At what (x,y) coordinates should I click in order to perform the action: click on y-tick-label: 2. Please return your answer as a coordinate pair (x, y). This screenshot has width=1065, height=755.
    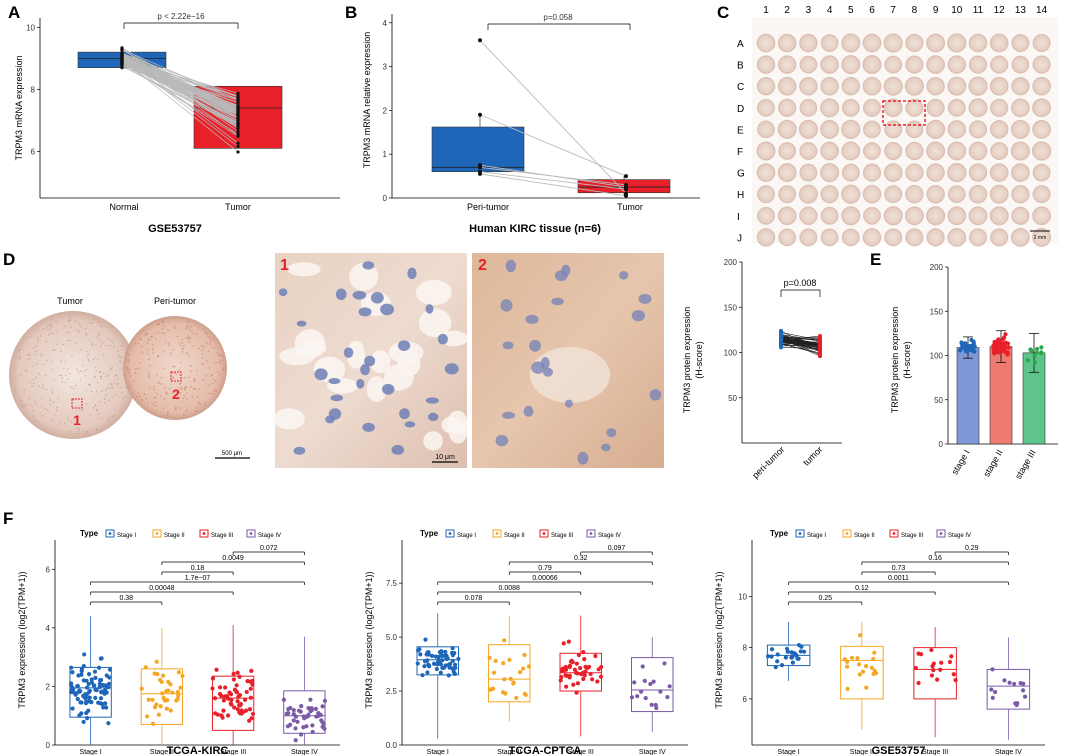
    Looking at the image, I should click on (385, 110).